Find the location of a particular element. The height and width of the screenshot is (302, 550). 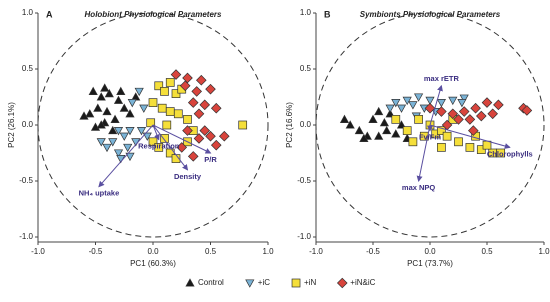

legend-label: Control is located at coordinates (211, 282).